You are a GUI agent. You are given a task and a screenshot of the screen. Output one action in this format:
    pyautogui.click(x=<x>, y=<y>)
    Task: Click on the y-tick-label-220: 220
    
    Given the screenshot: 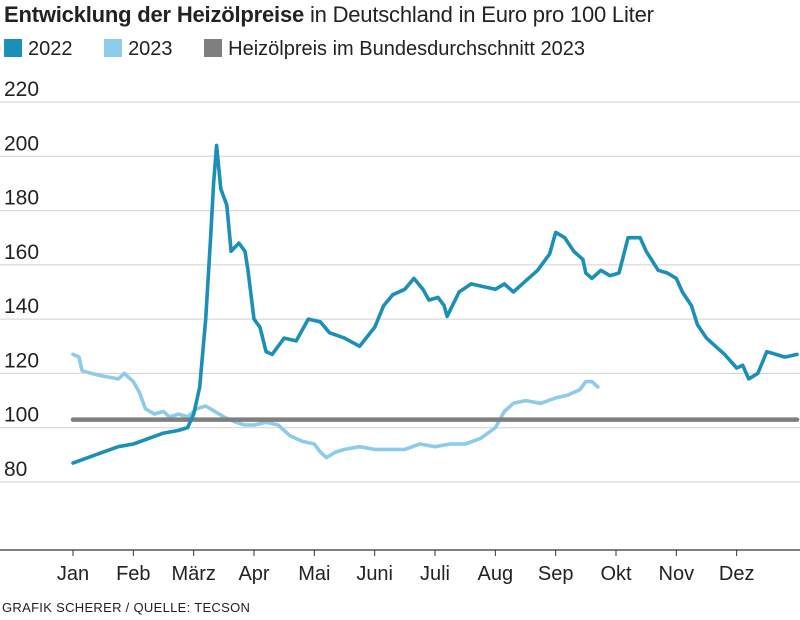 What is the action you would take?
    pyautogui.click(x=21, y=89)
    